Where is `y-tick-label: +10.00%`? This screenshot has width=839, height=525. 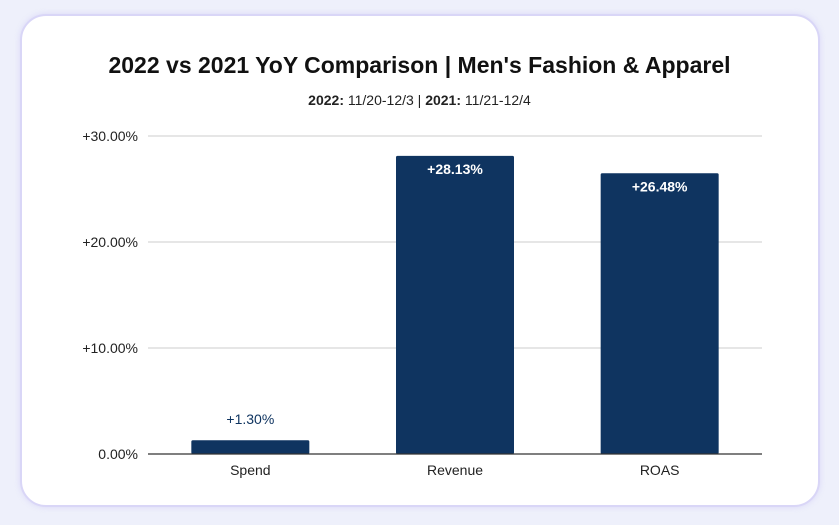 y-tick-label: +10.00% is located at coordinates (110, 348).